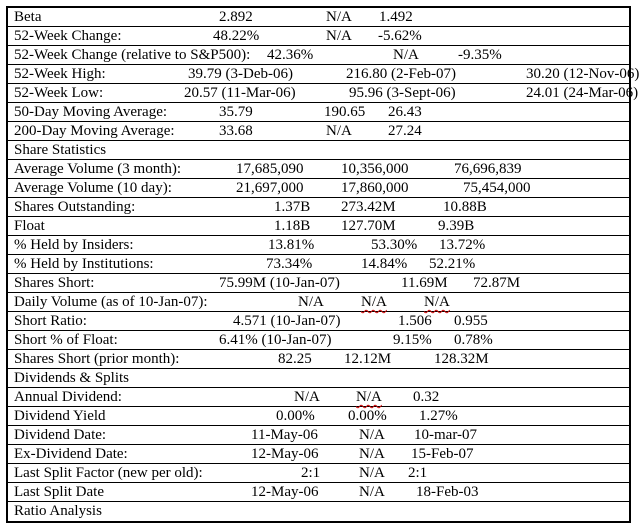 The image size is (640, 527). What do you see at coordinates (418, 473) in the screenshot?
I see `row-value: 2:1` at bounding box center [418, 473].